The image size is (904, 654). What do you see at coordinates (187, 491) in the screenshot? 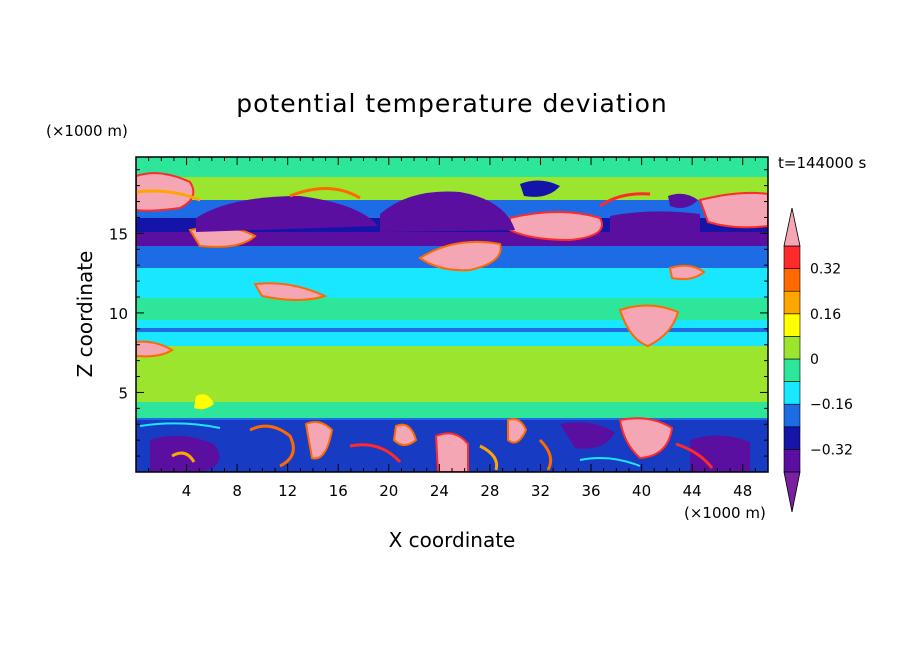
I see `x-tick-label: 4` at bounding box center [187, 491].